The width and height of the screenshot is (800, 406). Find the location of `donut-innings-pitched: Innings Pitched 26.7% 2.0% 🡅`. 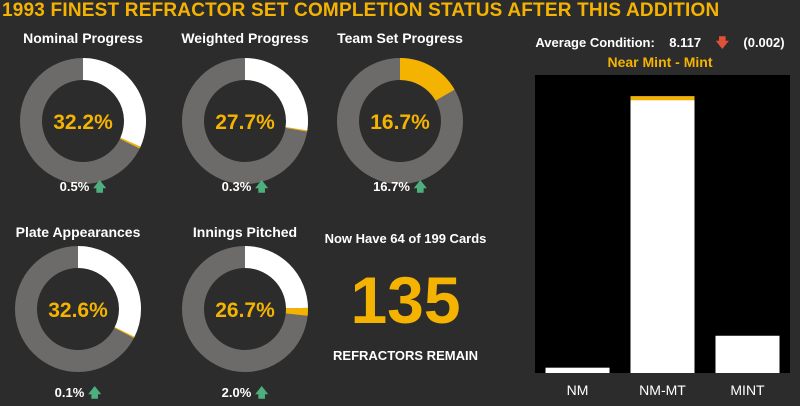

donut-innings-pitched: Innings Pitched 26.7% 2.0% 🡅 is located at coordinates (245, 312).